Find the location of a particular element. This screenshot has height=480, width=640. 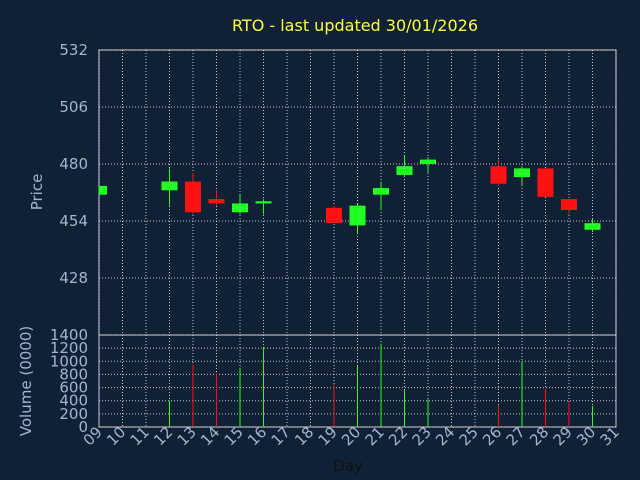

price-tick-label: 428 is located at coordinates (73, 278).